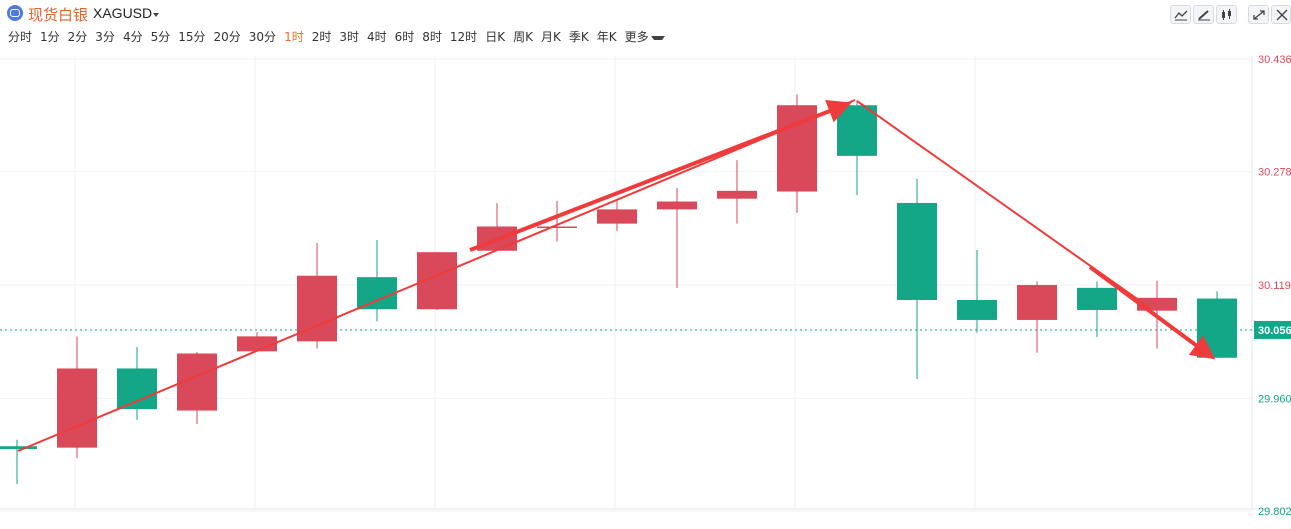  Describe the element at coordinates (160, 37) in the screenshot. I see `period-tab: 5分` at that location.